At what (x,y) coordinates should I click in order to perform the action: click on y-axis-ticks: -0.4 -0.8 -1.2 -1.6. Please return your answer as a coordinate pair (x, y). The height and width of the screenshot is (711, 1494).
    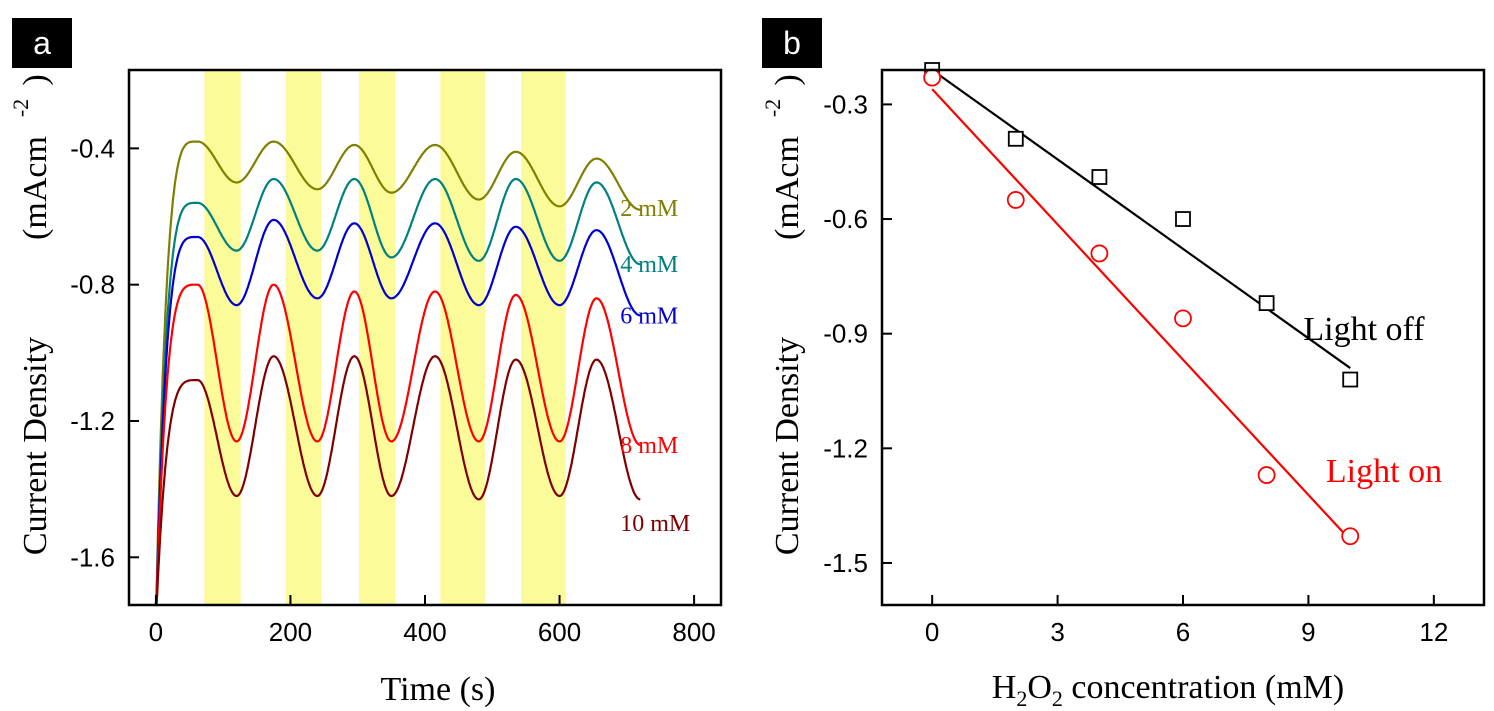
    Looking at the image, I should click on (104, 352).